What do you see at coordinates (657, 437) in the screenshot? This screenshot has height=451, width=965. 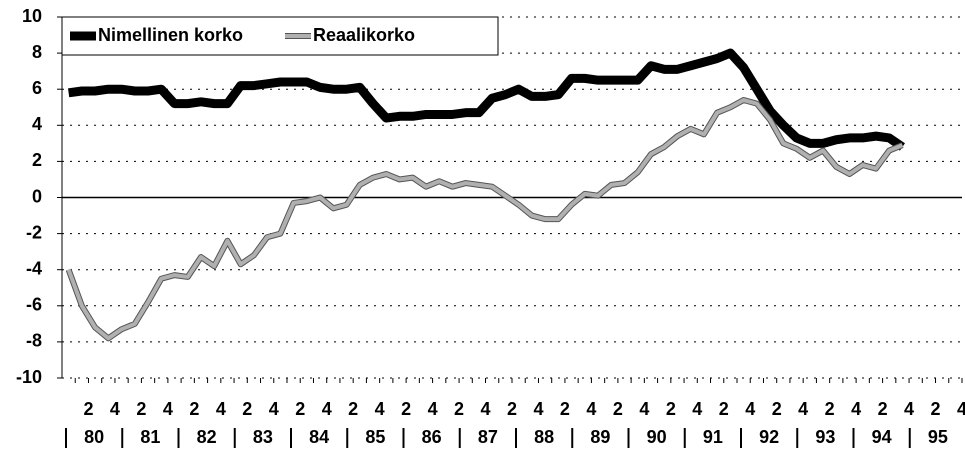 I see `year-label: 90` at bounding box center [657, 437].